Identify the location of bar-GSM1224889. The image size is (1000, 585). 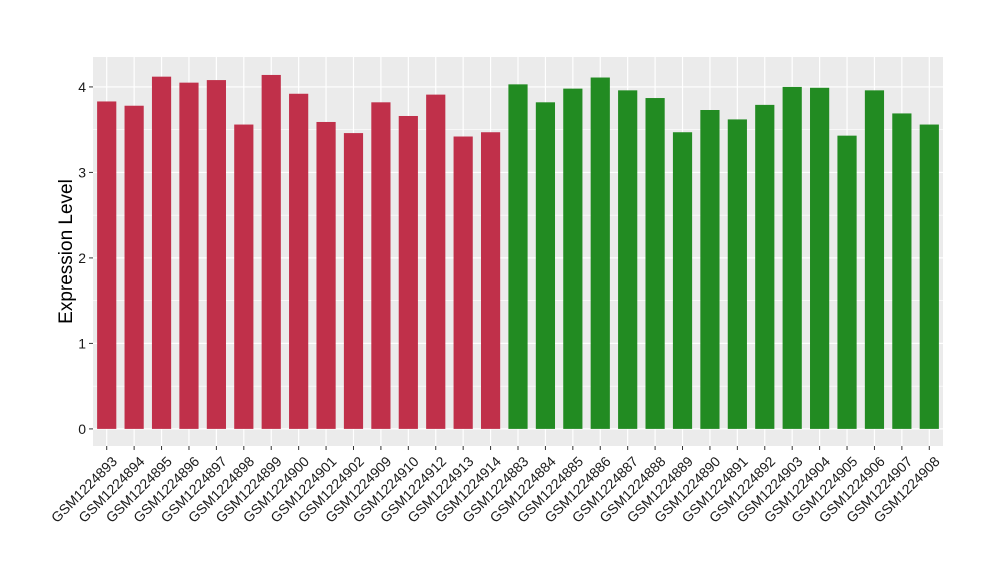
(682, 280).